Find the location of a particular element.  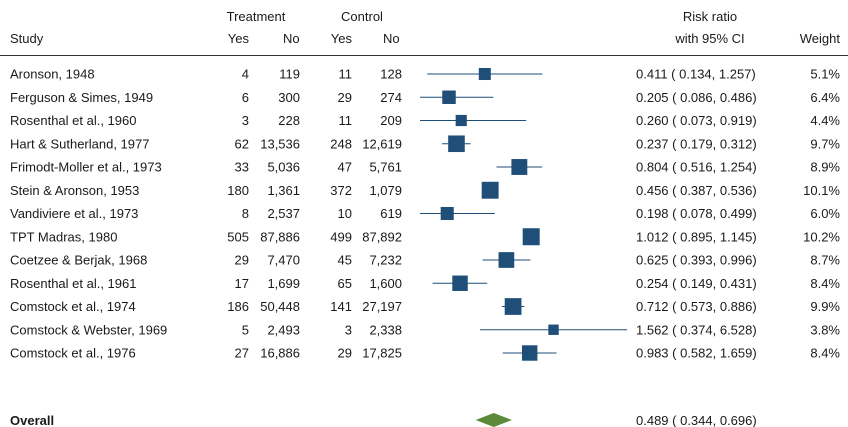

treatment-yes-count: 6 is located at coordinates (245, 97).